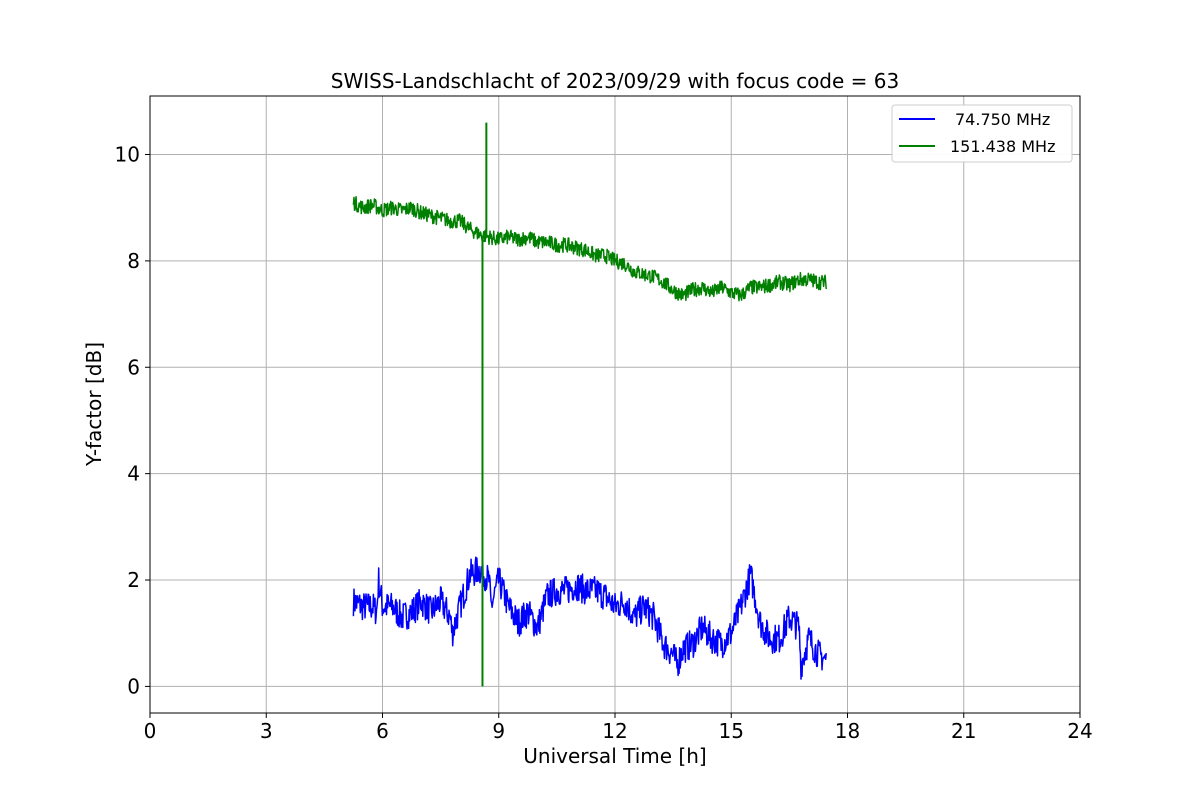  I want to click on x-tick-label: 21, so click(963, 731).